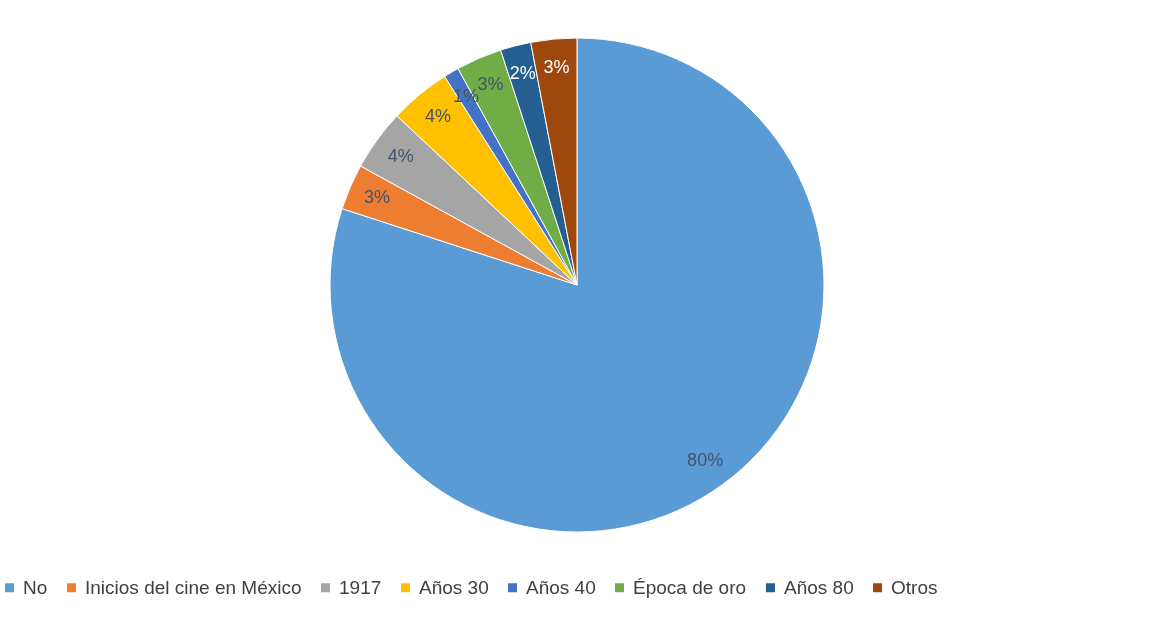 The image size is (1154, 620). What do you see at coordinates (561, 587) in the screenshot?
I see `legend-label: Años 40` at bounding box center [561, 587].